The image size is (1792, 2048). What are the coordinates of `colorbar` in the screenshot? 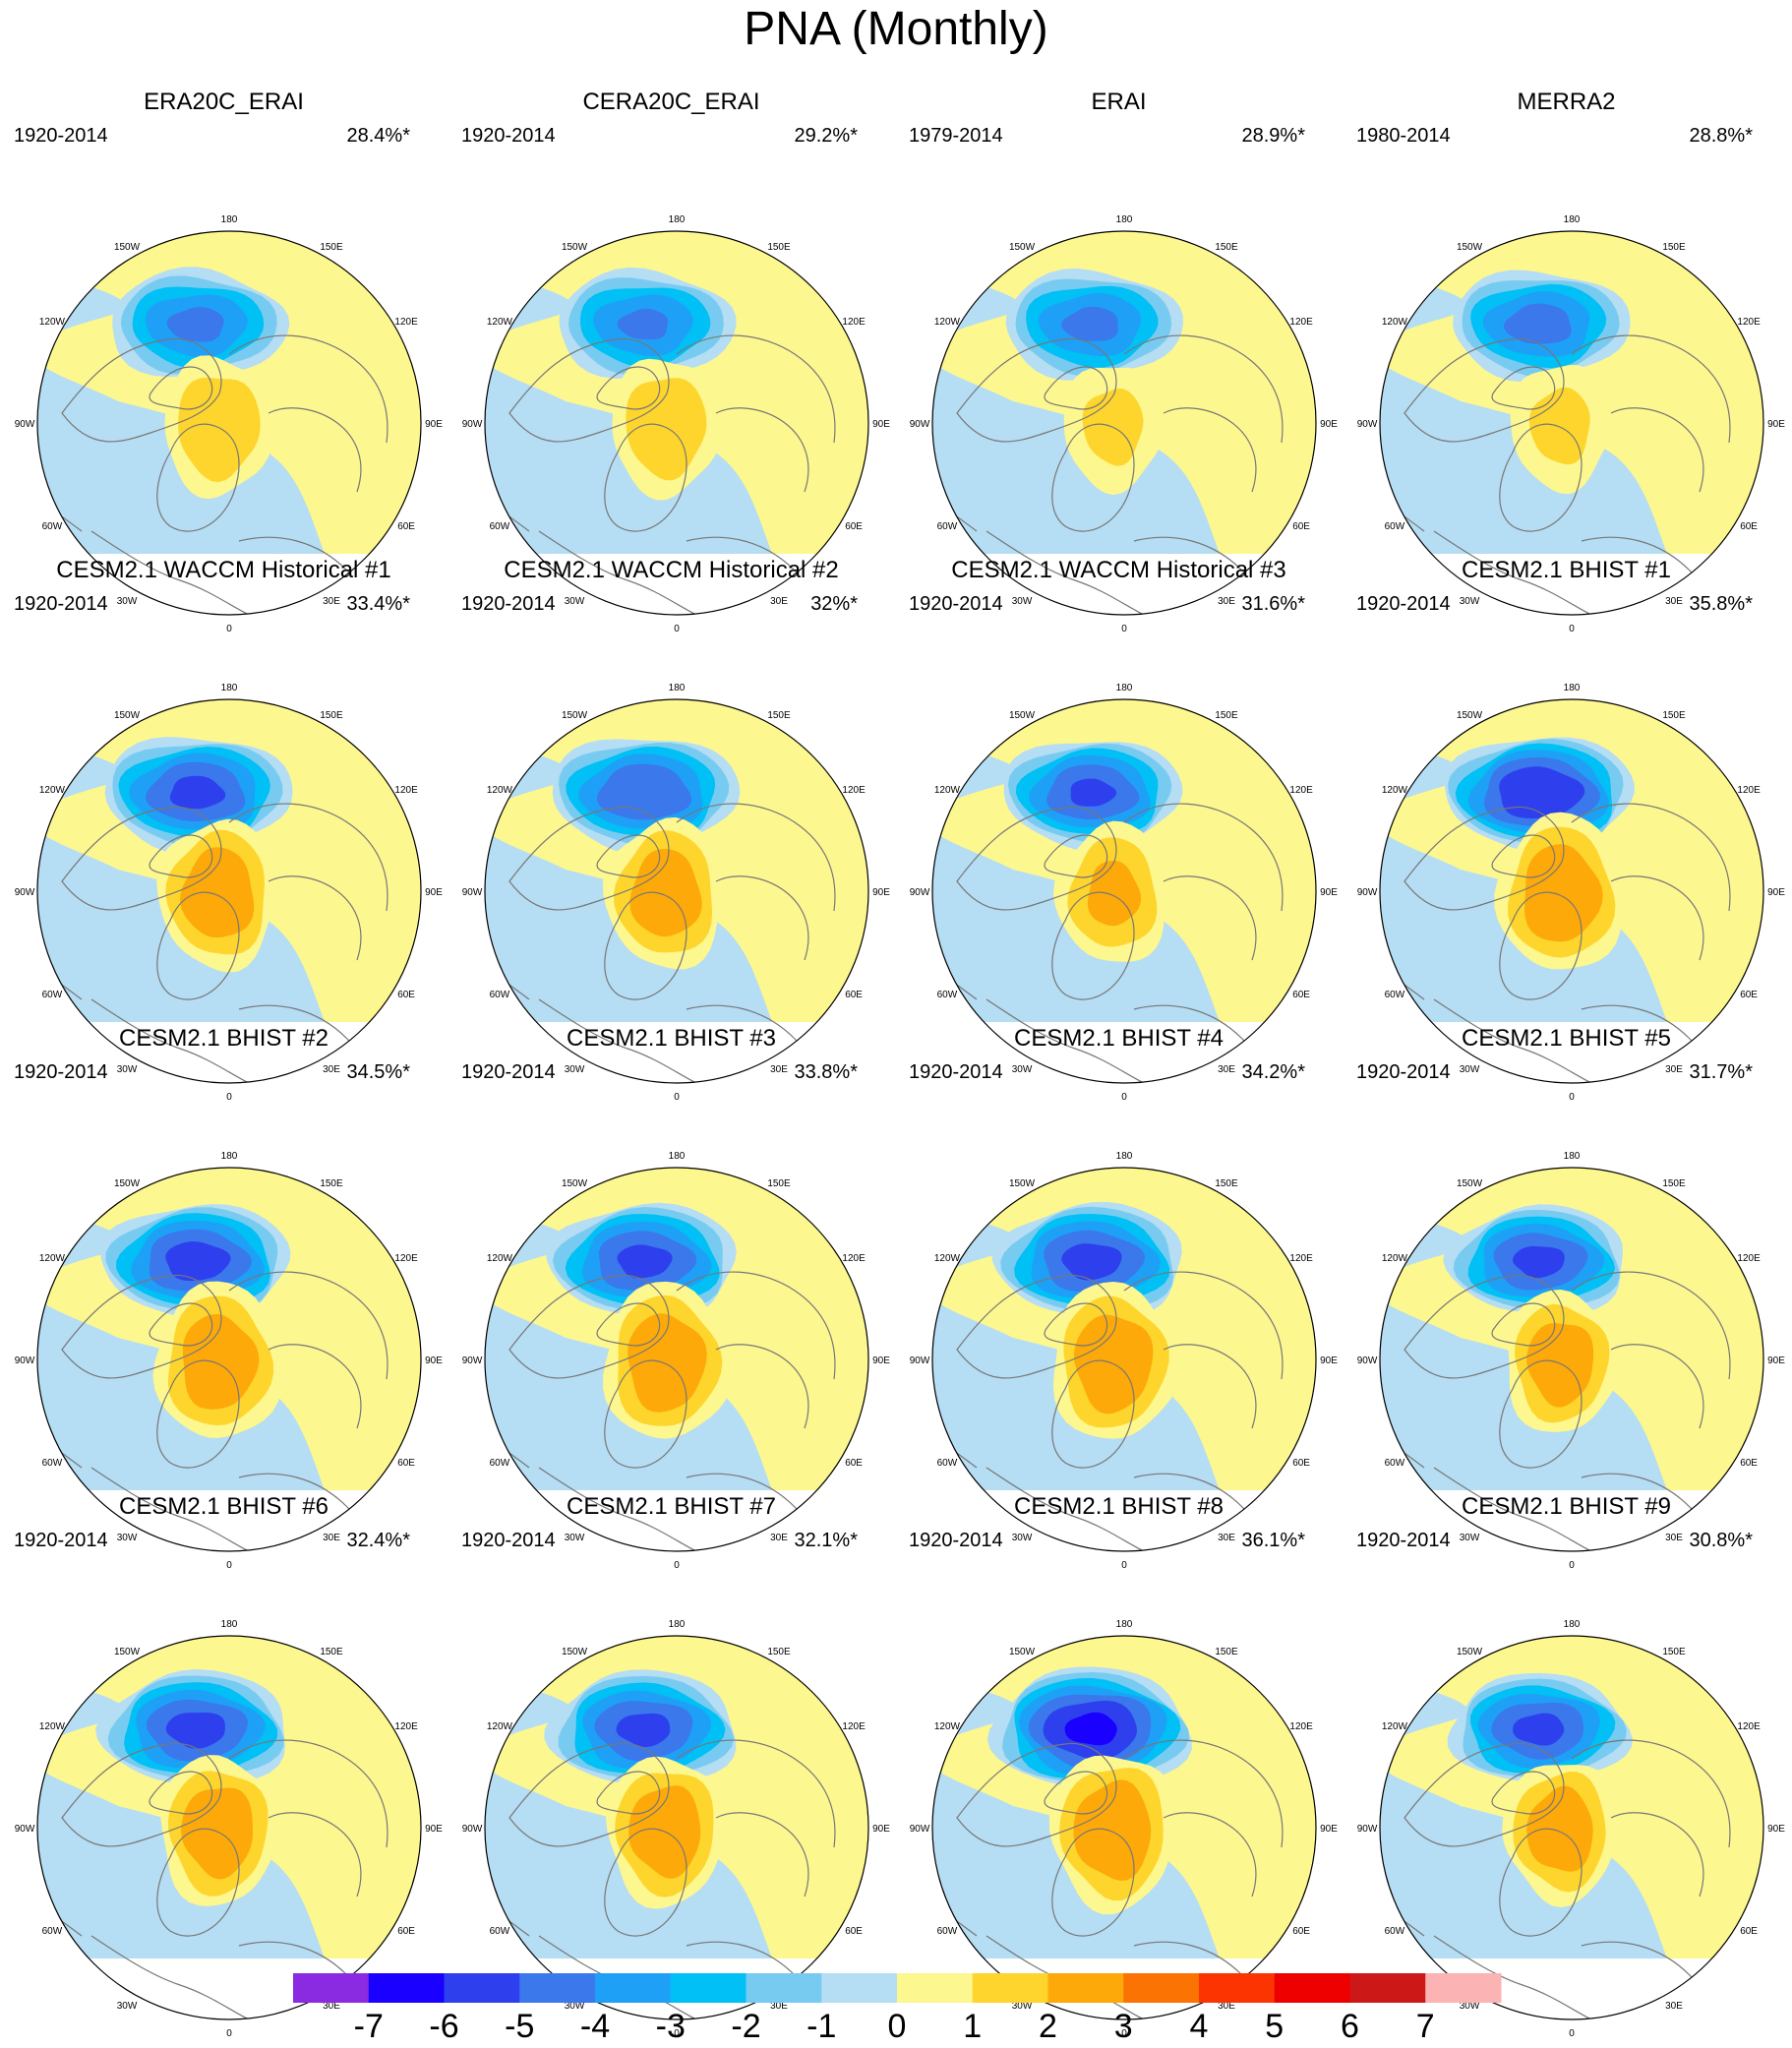 It's located at (897, 1988).